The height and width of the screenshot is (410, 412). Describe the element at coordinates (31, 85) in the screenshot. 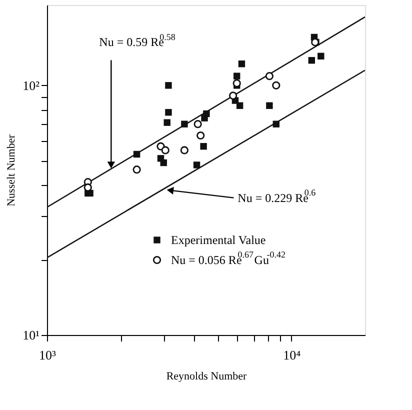

I see `y-tick-label: 10²` at that location.